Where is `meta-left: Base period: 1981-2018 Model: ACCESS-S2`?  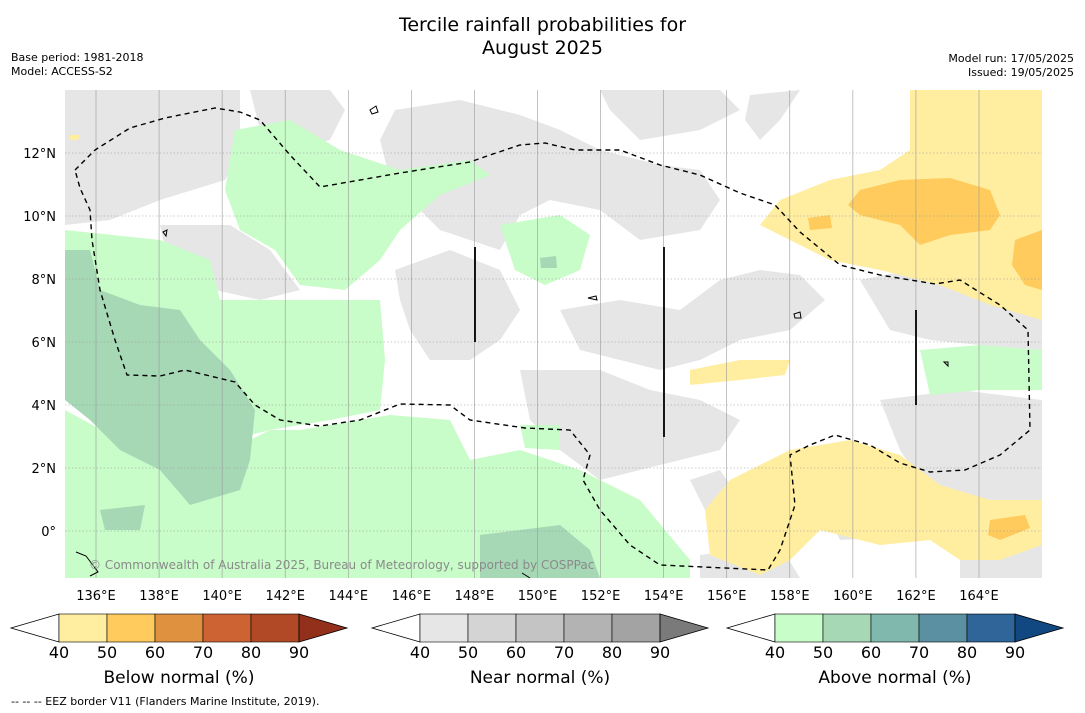
meta-left: Base period: 1981-2018 Model: ACCESS-S2 is located at coordinates (77, 65).